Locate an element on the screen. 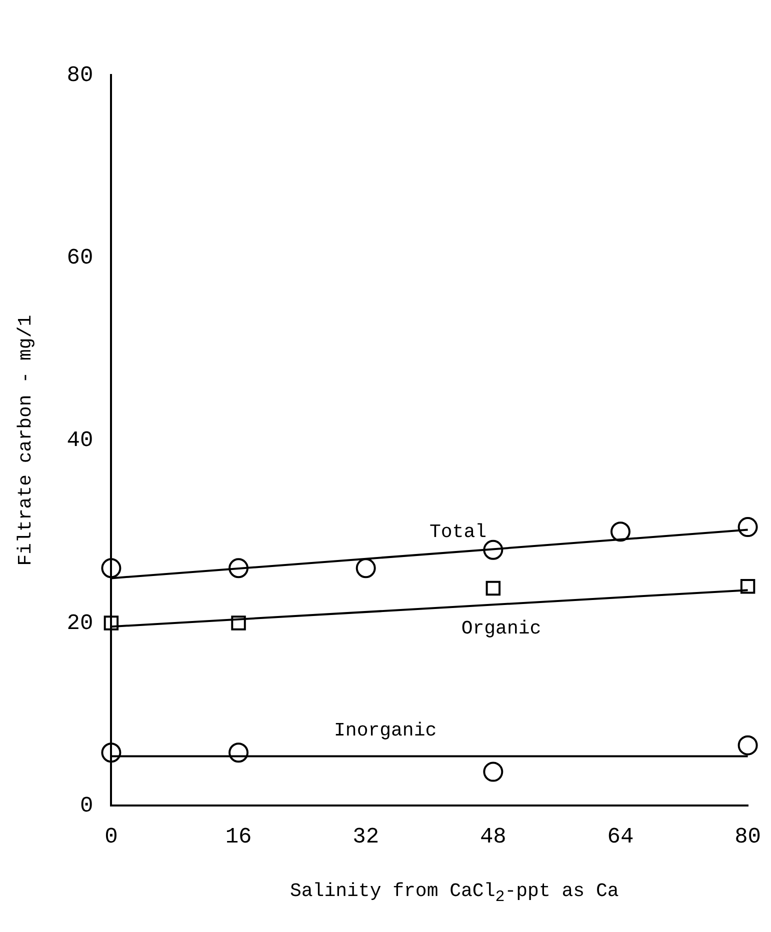 The height and width of the screenshot is (932, 771). y-tick-label: 0 is located at coordinates (87, 805).